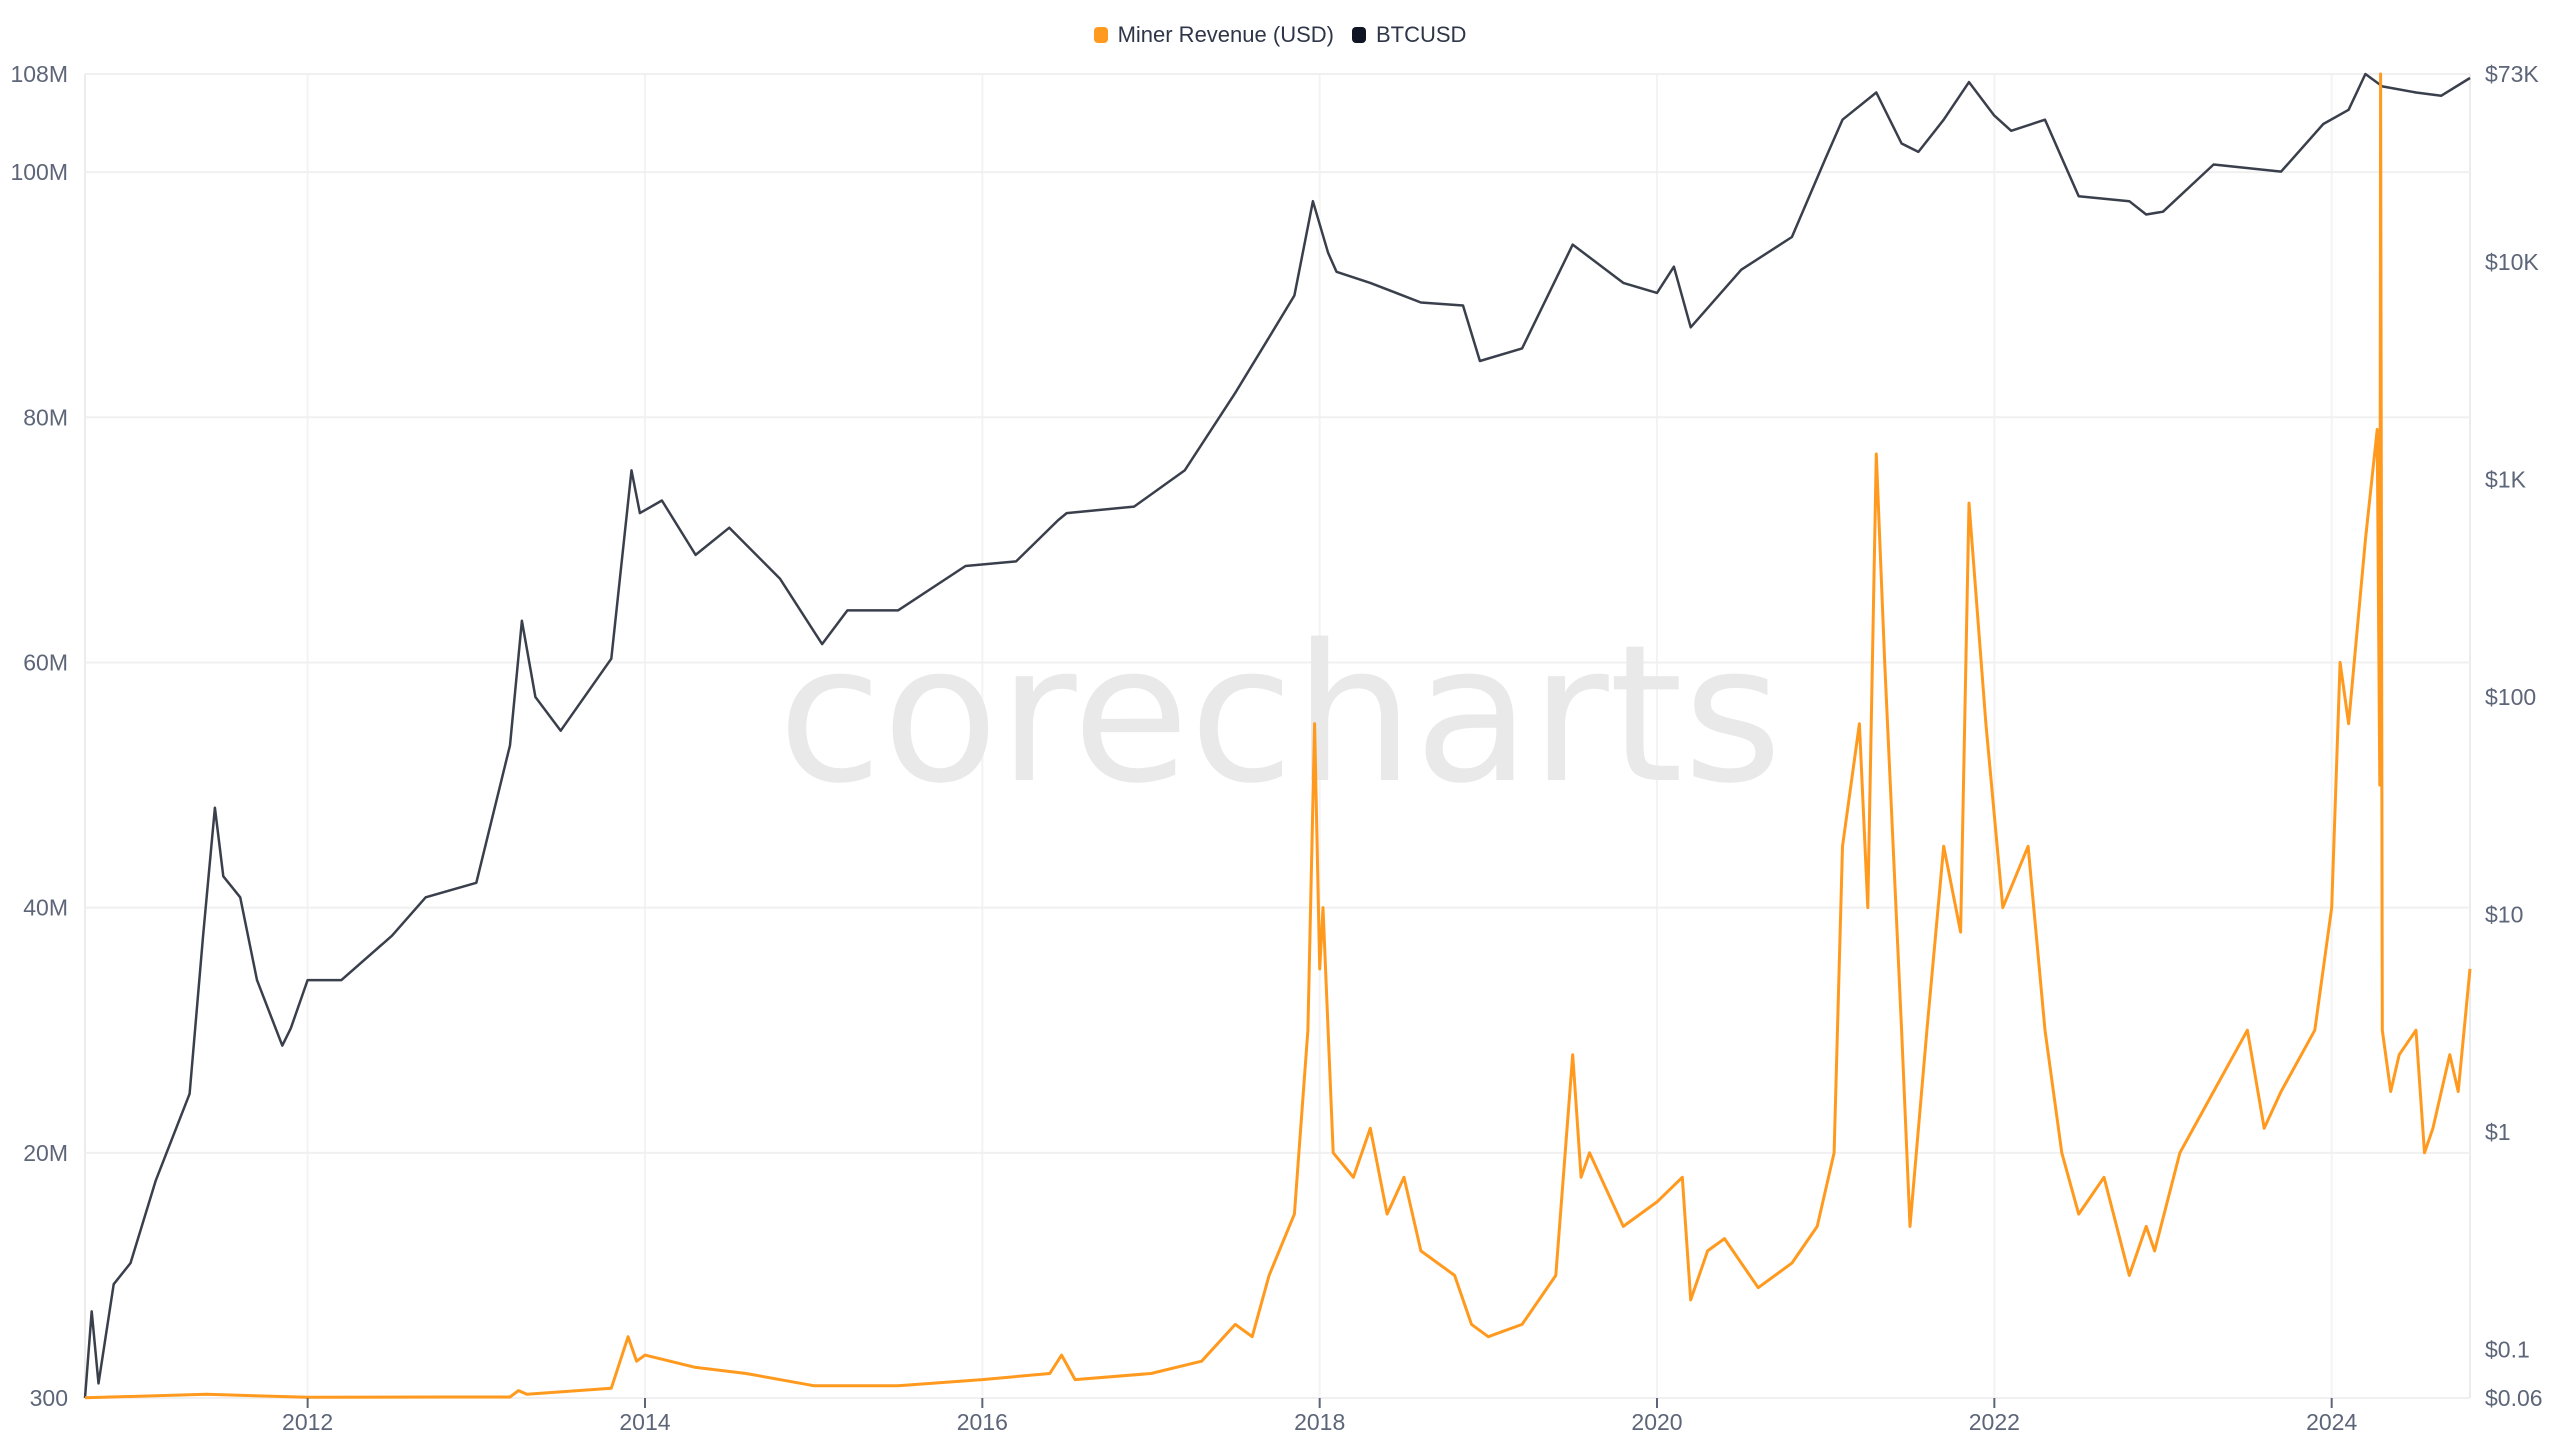 The image size is (2560, 1440). Describe the element at coordinates (45, 662) in the screenshot. I see `y-left-tick-label: 60M` at that location.